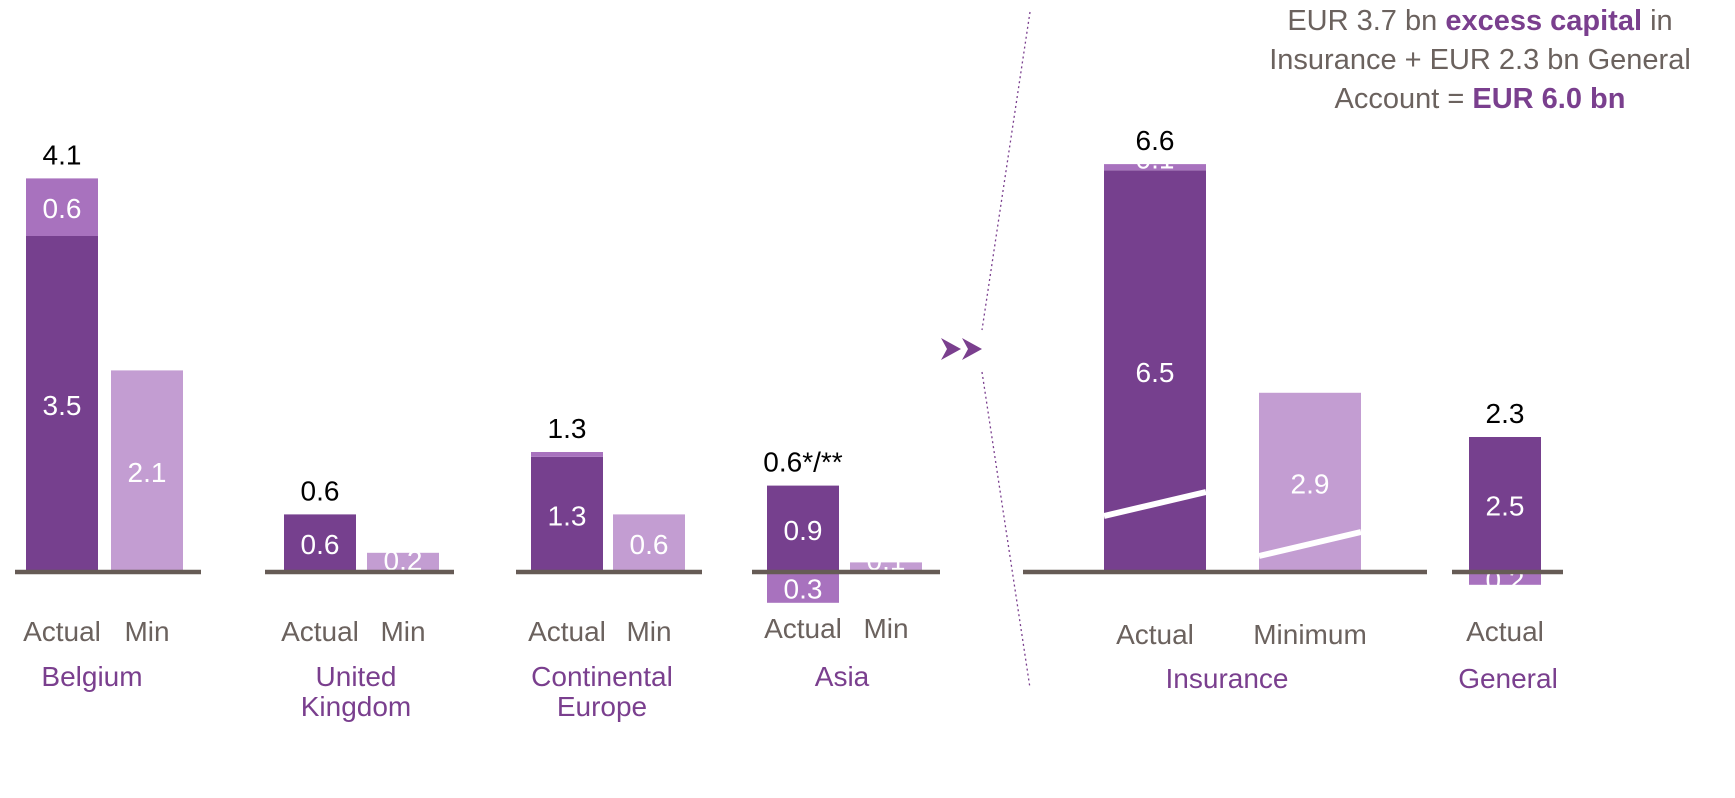 The image size is (1735, 798). I want to click on bar-continental-europe-min-minimum, so click(649, 543).